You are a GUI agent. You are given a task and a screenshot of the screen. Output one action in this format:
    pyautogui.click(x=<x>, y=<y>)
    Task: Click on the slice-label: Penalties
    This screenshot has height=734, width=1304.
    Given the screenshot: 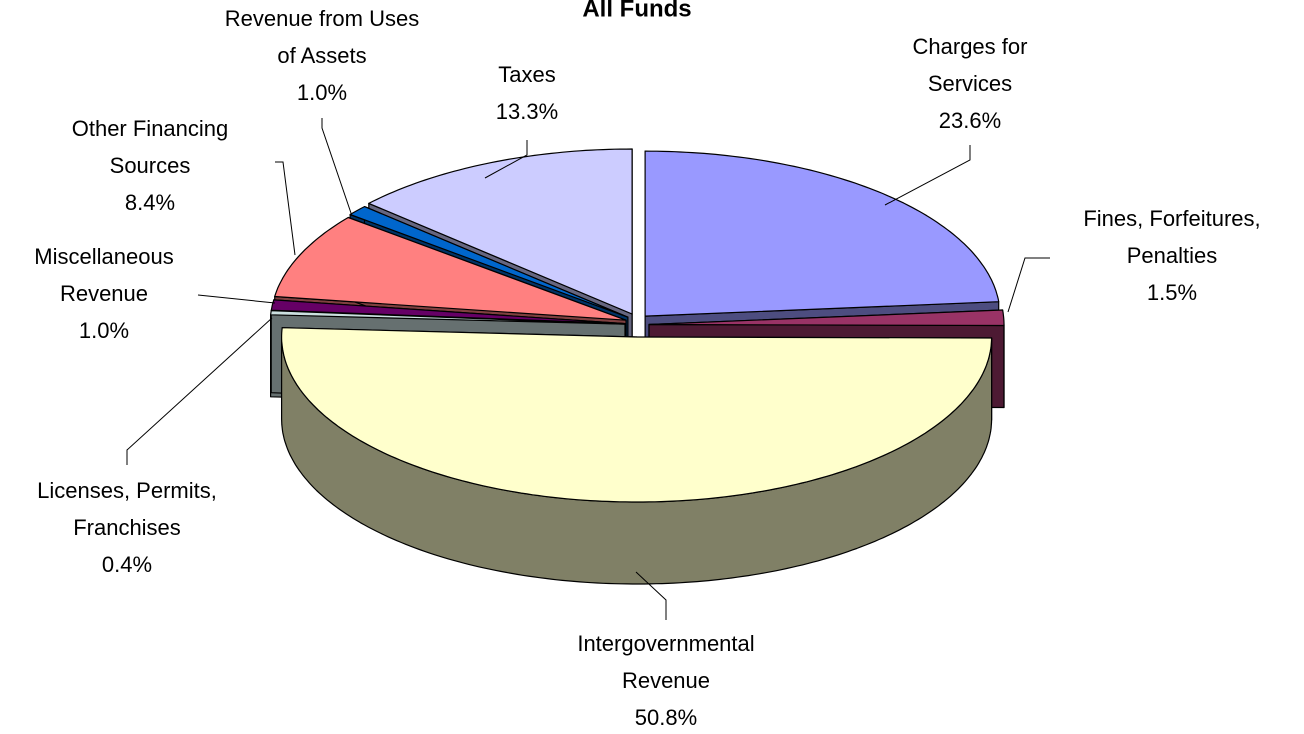 What is the action you would take?
    pyautogui.click(x=1172, y=255)
    